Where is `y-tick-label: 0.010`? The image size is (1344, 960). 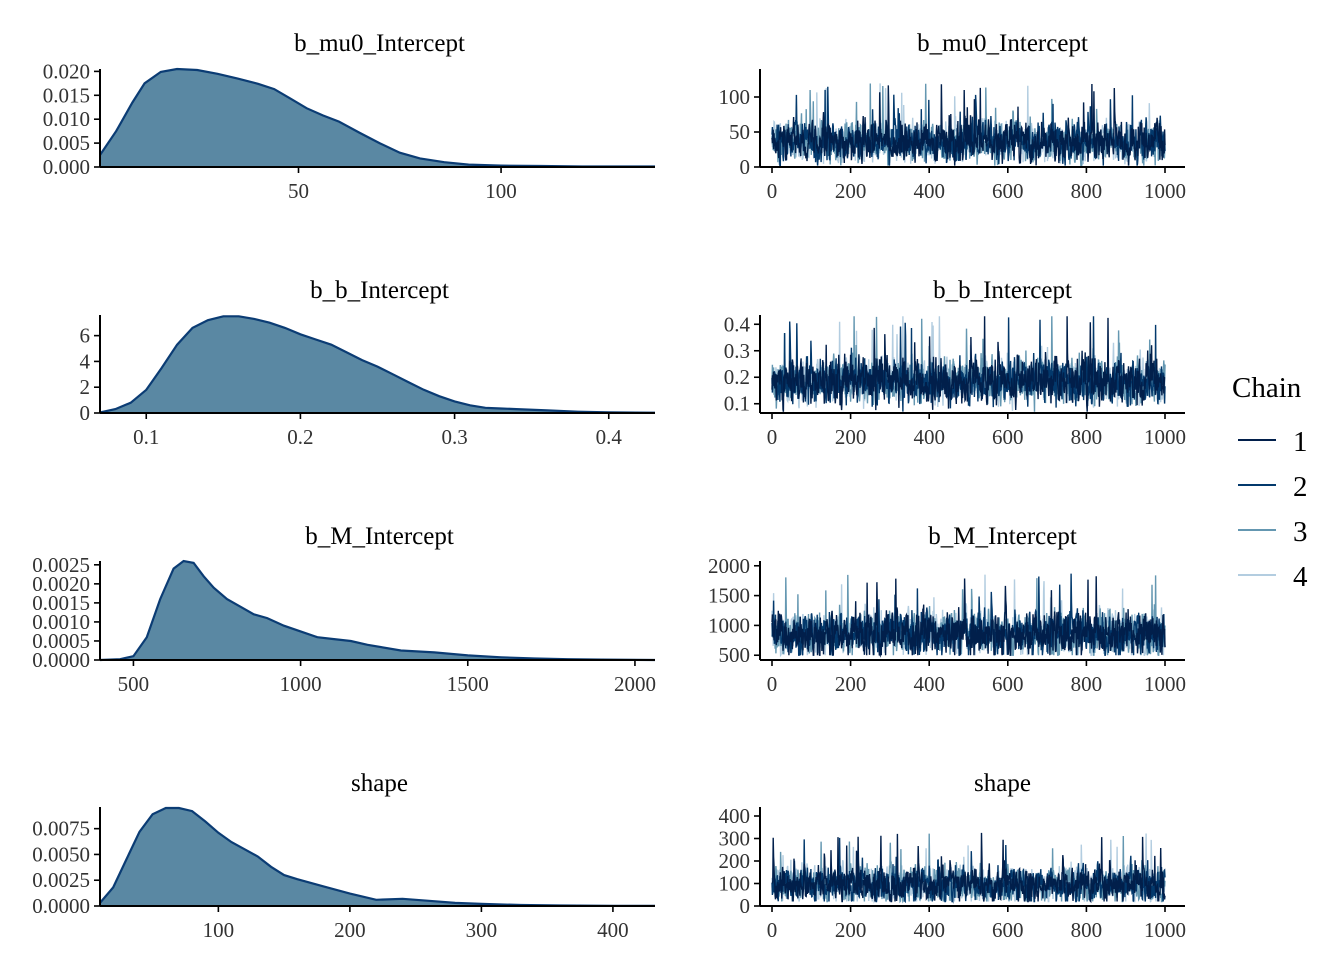 y-tick-label: 0.010 is located at coordinates (66, 119).